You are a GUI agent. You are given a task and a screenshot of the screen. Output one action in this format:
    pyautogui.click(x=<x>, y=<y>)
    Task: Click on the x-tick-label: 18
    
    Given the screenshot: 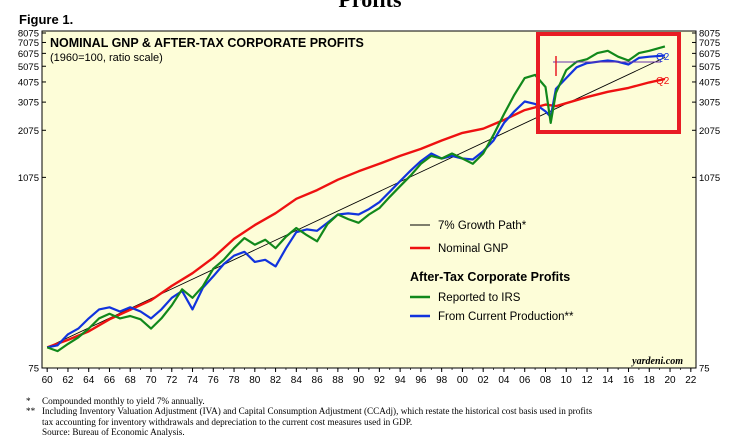 What is the action you would take?
    pyautogui.click(x=650, y=380)
    